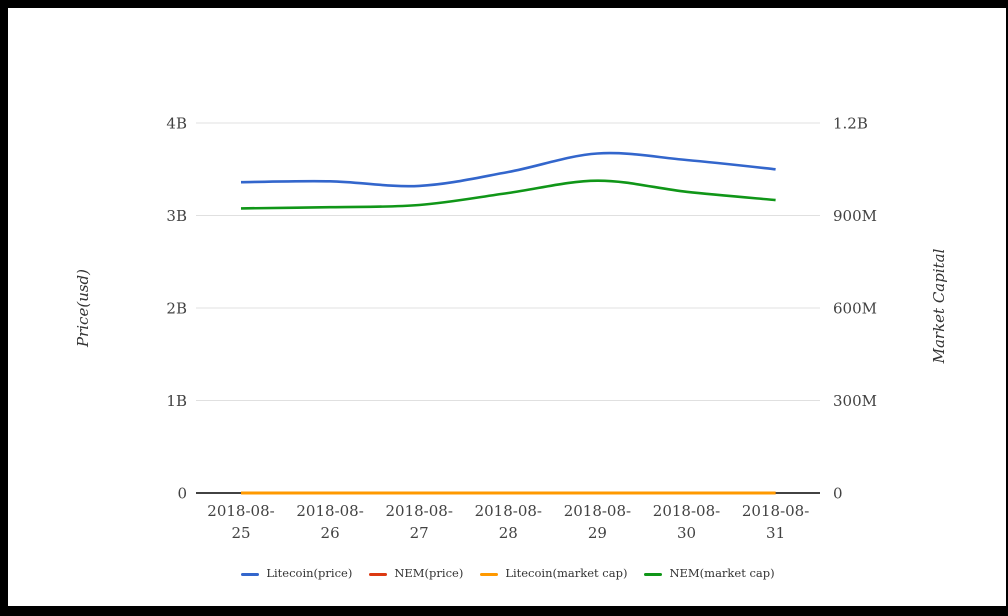  What do you see at coordinates (504, 4) in the screenshot?
I see `frame-top` at bounding box center [504, 4].